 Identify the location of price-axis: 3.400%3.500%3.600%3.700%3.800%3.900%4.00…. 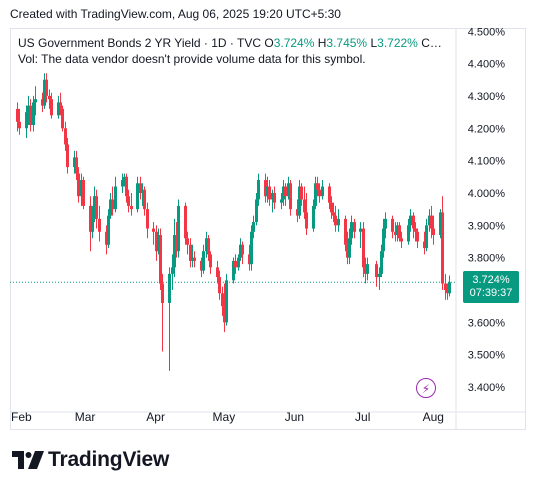
(480, 229).